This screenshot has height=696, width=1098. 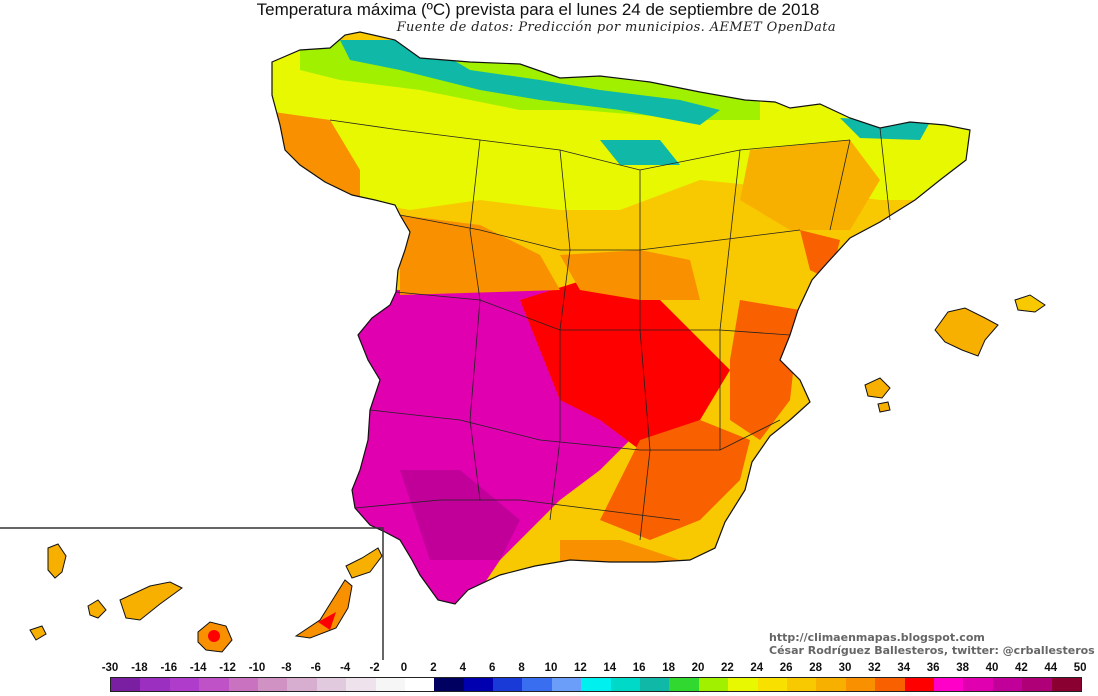 I want to click on legend-tick-label: -14, so click(x=198, y=668).